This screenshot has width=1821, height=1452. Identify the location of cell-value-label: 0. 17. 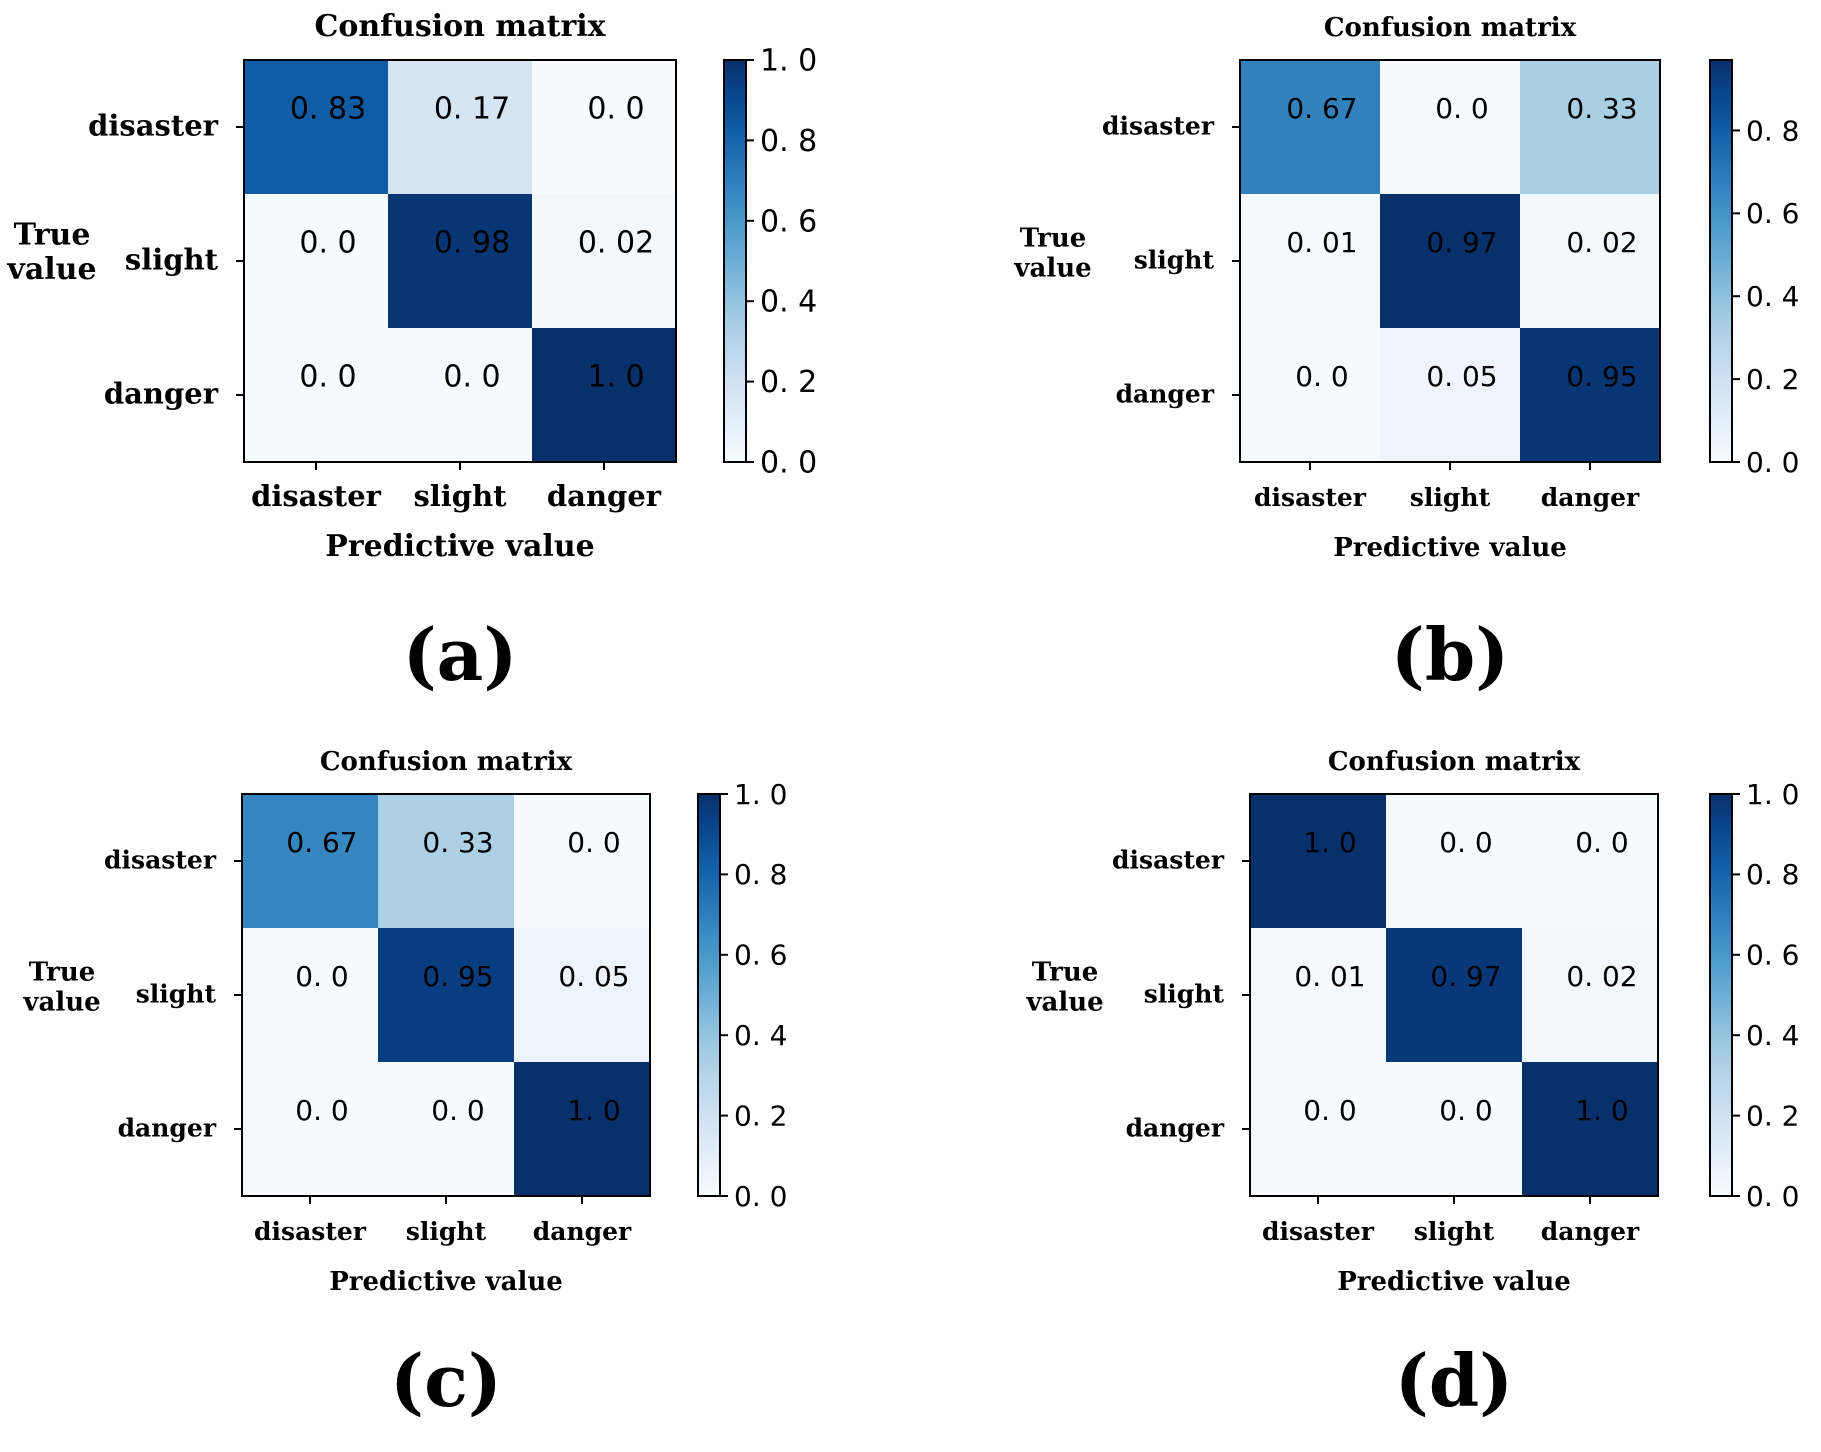
(472, 109).